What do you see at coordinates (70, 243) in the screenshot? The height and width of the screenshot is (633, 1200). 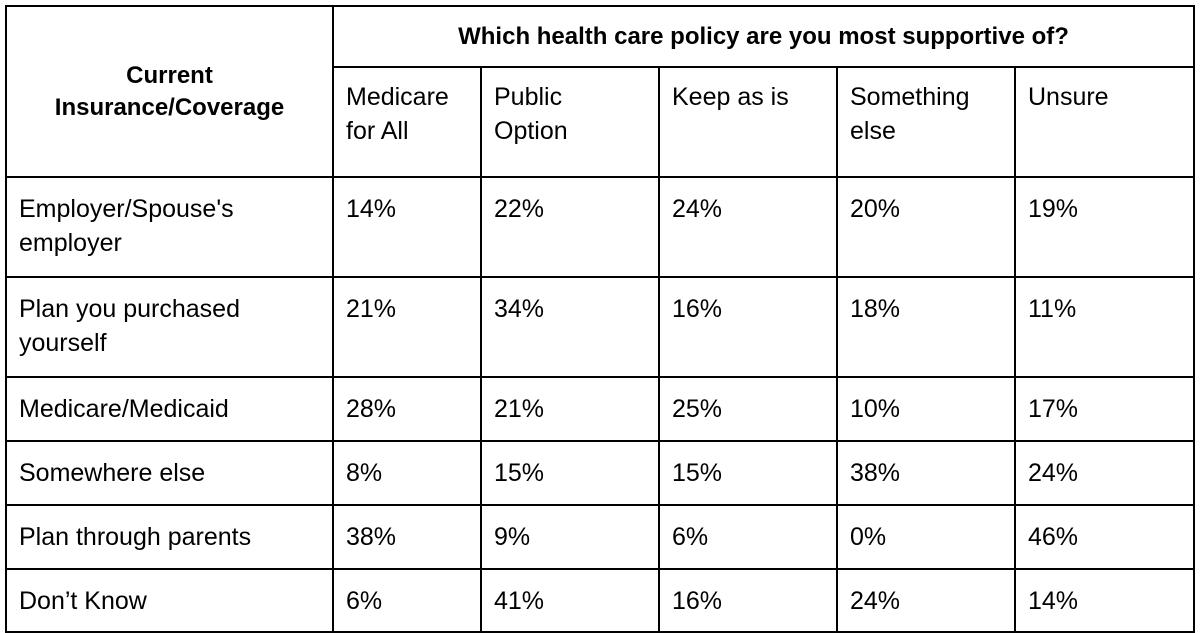 I see `row-label-line2: employer` at bounding box center [70, 243].